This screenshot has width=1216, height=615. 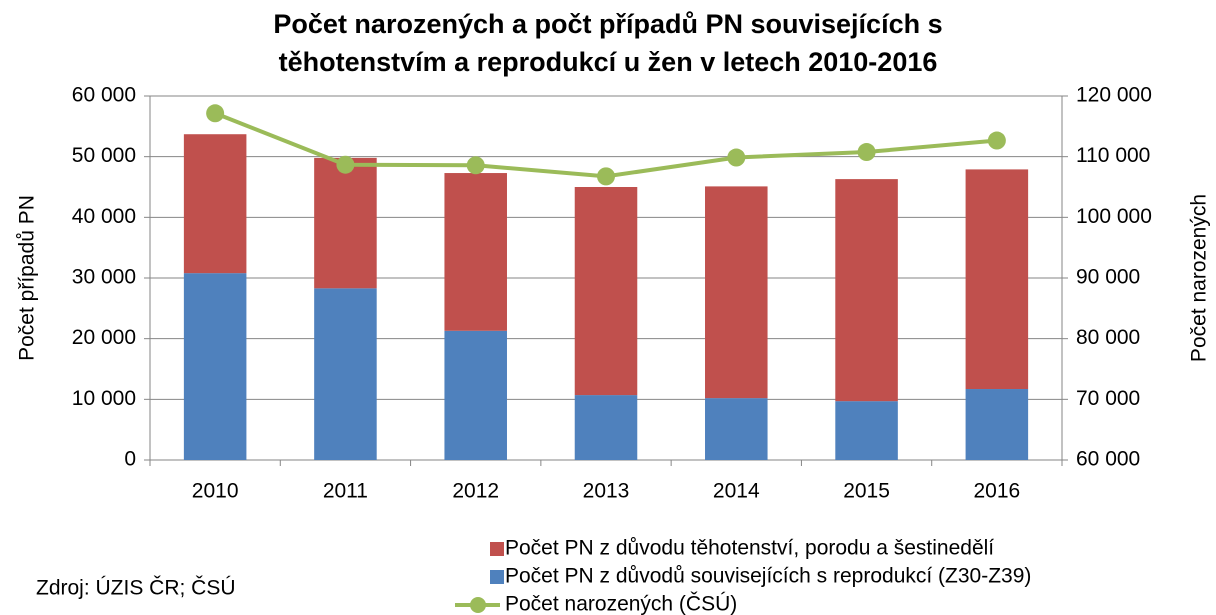 I want to click on x-tick-label: 2013, so click(x=606, y=491).